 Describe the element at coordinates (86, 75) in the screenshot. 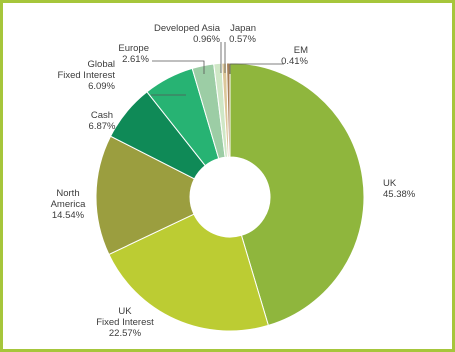

I see `slice-label: Global Fixed Interest 6.09%` at that location.